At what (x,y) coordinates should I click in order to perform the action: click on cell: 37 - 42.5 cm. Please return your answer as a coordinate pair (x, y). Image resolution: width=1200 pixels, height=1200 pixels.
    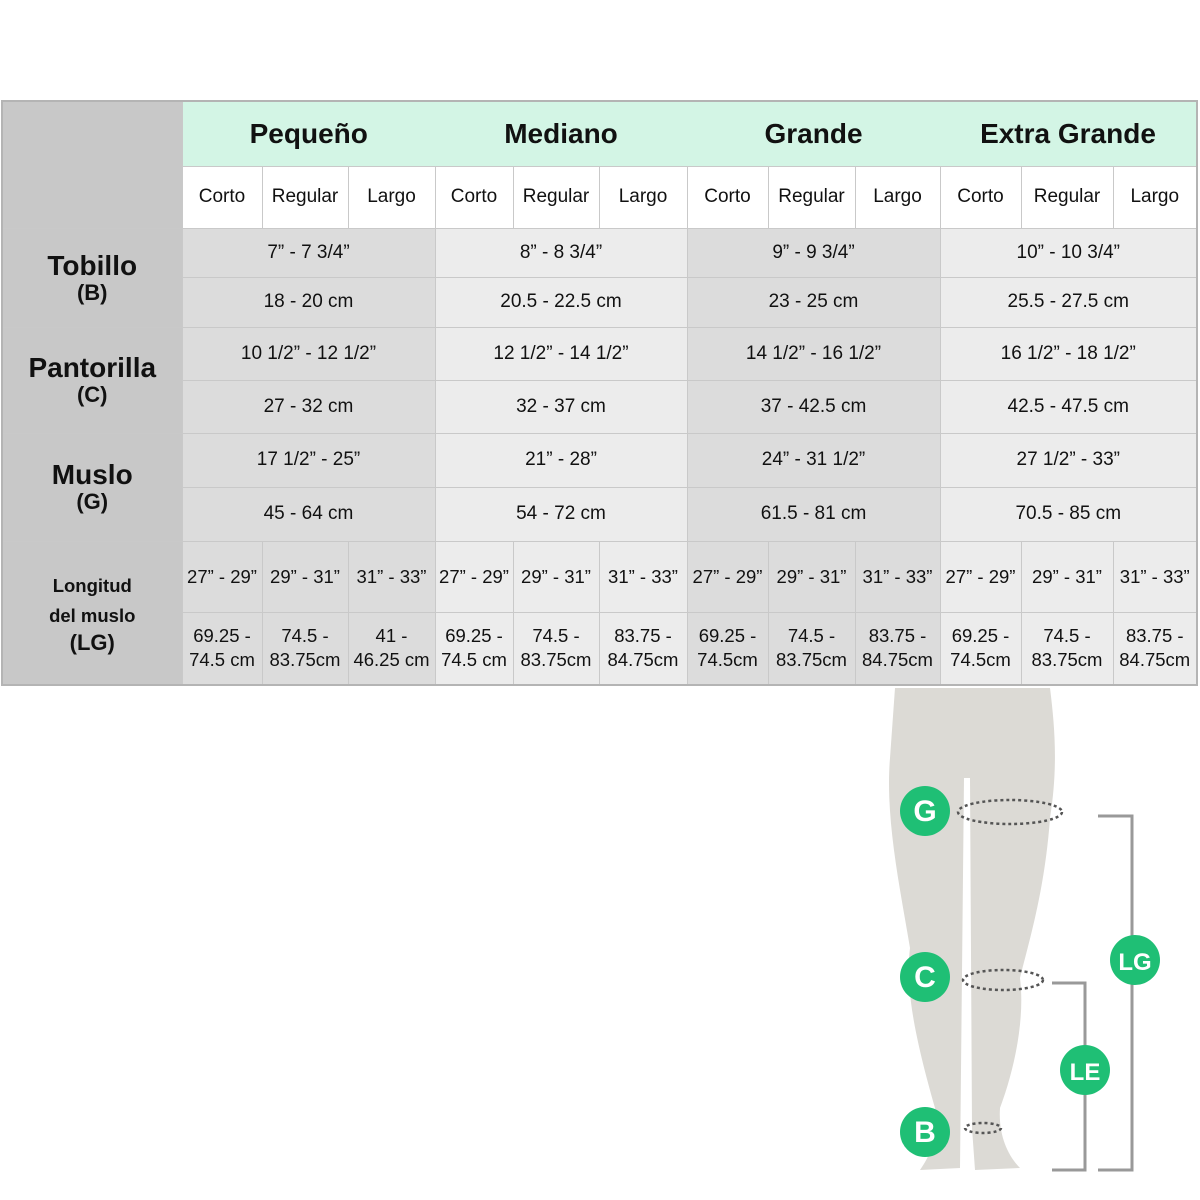
    Looking at the image, I should click on (813, 406).